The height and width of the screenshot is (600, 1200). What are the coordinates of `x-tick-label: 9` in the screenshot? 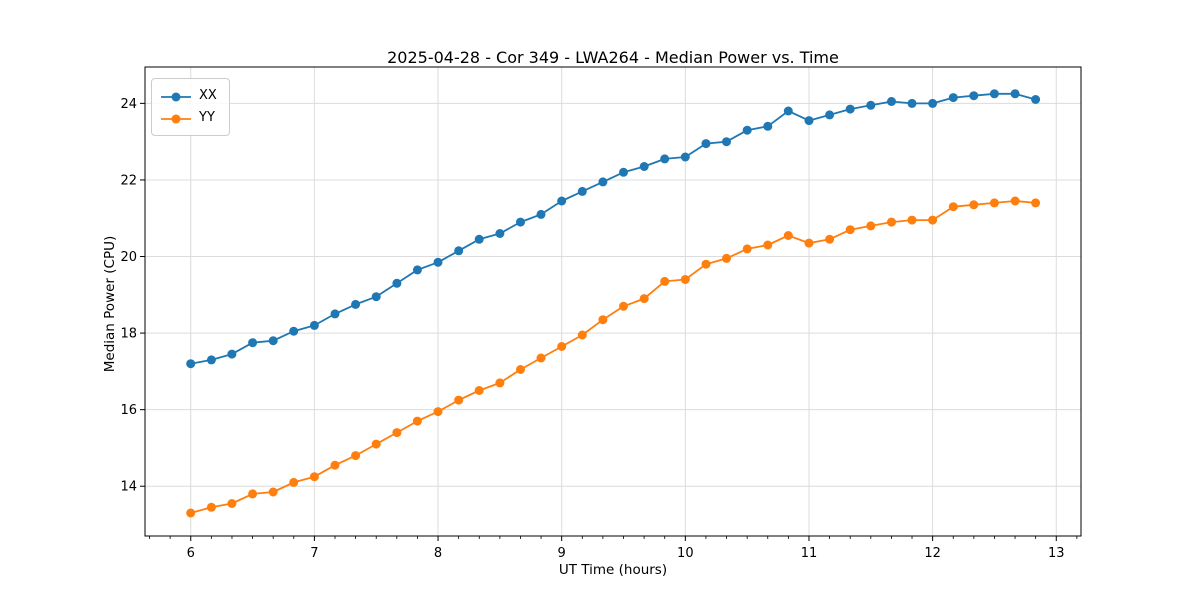 It's located at (562, 553).